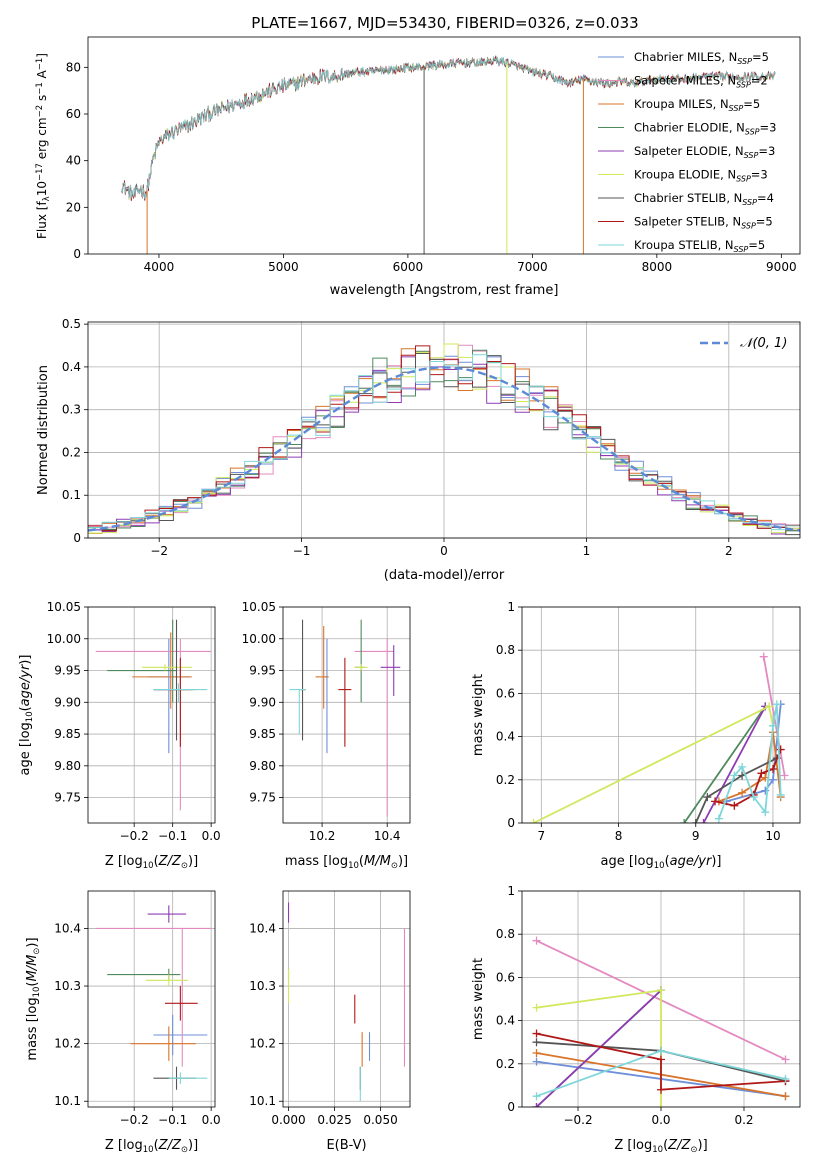 Image resolution: width=819 pixels, height=1170 pixels. What do you see at coordinates (701, 82) in the screenshot?
I see `legend-label: Salpeter MILES, NSSP=2` at bounding box center [701, 82].